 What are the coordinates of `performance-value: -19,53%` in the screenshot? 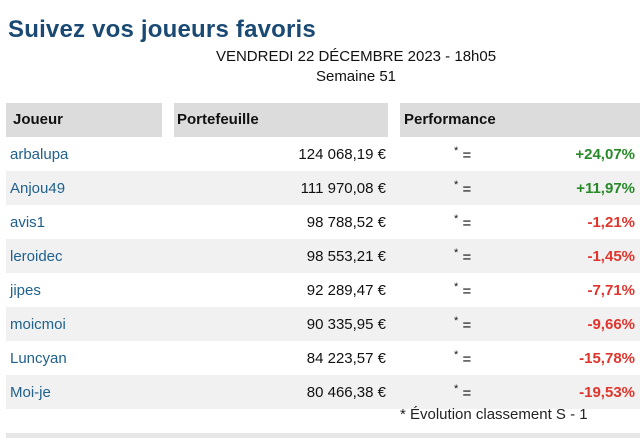 It's located at (607, 392).